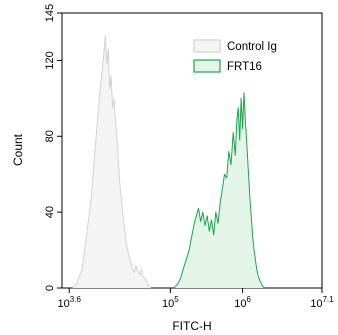 This screenshot has width=338, height=335. What do you see at coordinates (170, 302) in the screenshot?
I see `x-tick-label: 10⁵` at bounding box center [170, 302].